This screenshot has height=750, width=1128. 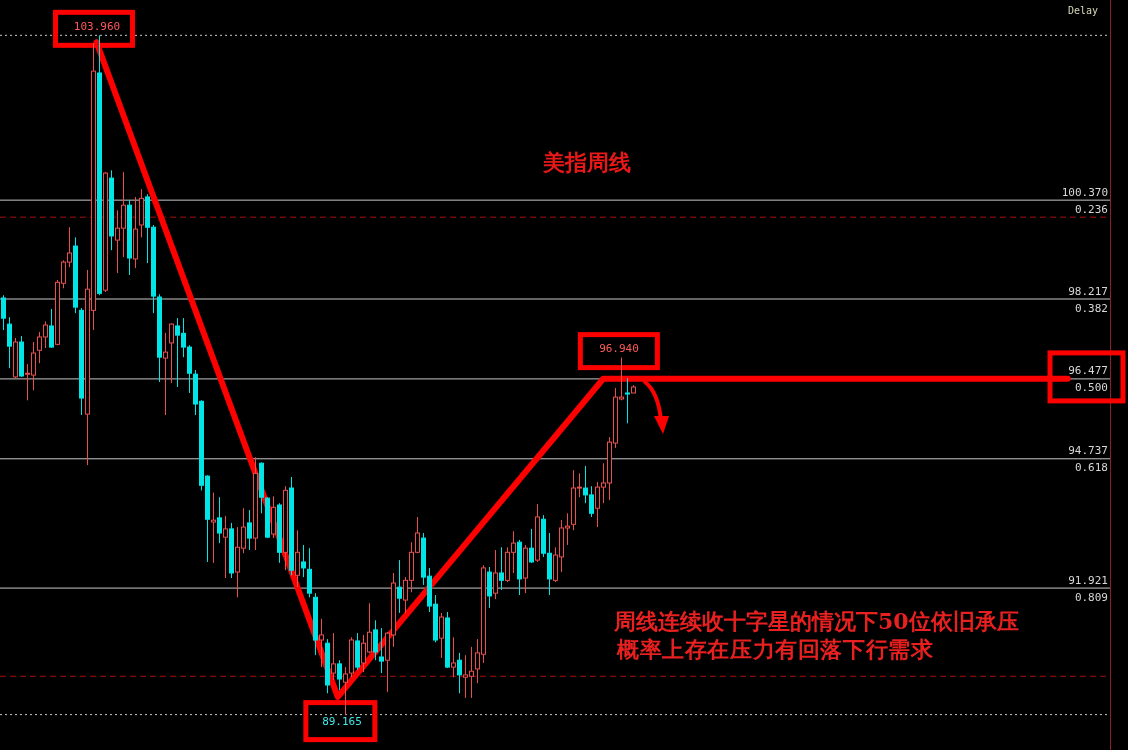 I want to click on ref-line-label: 91.921, so click(x=1088, y=580).